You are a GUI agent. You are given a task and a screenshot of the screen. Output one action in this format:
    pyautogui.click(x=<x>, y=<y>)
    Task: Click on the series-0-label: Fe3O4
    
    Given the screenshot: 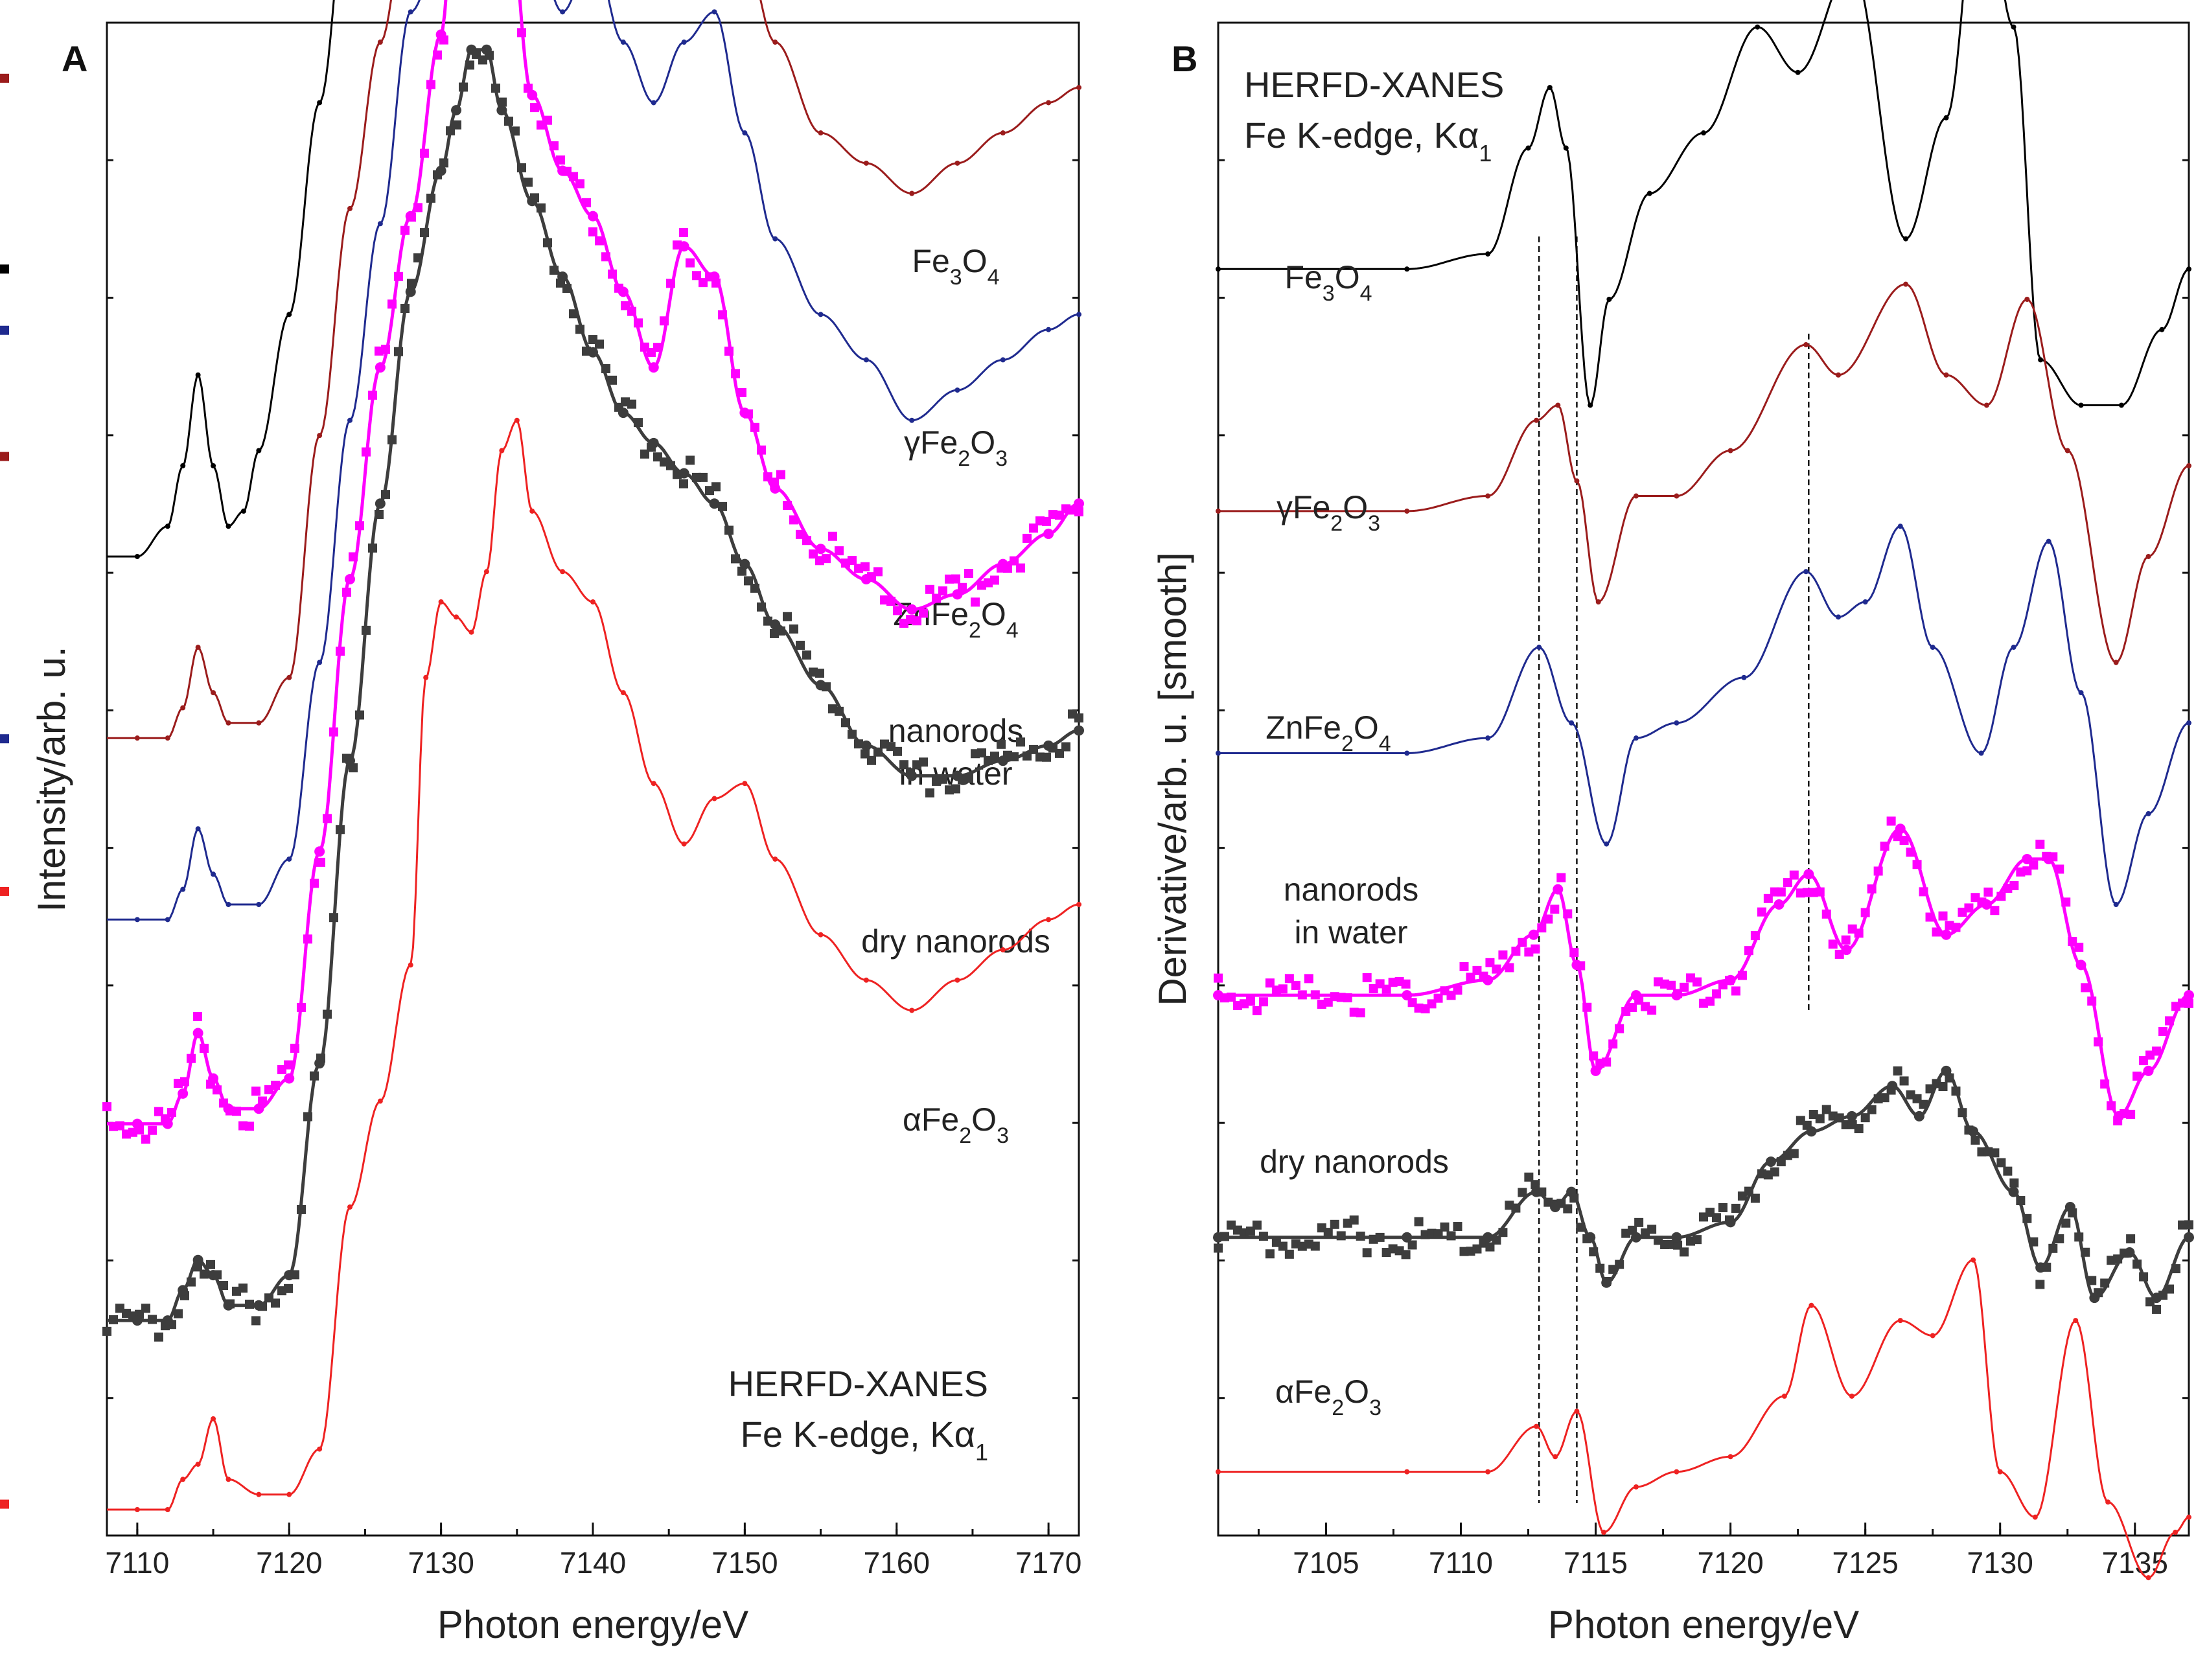 What is the action you would take?
    pyautogui.click(x=955, y=266)
    